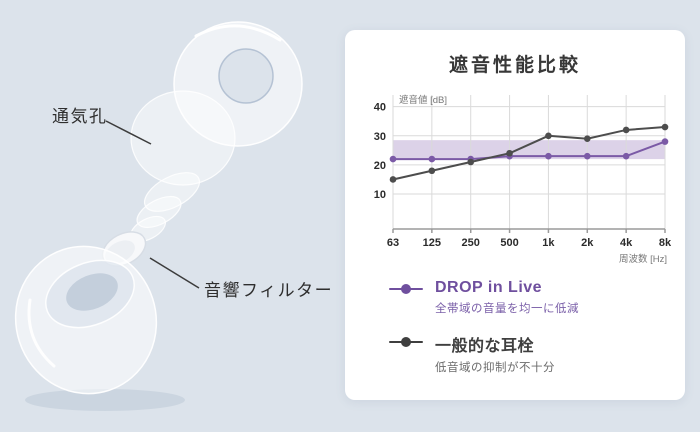  What do you see at coordinates (380, 108) in the screenshot?
I see `y-tick-label: 40` at bounding box center [380, 108].